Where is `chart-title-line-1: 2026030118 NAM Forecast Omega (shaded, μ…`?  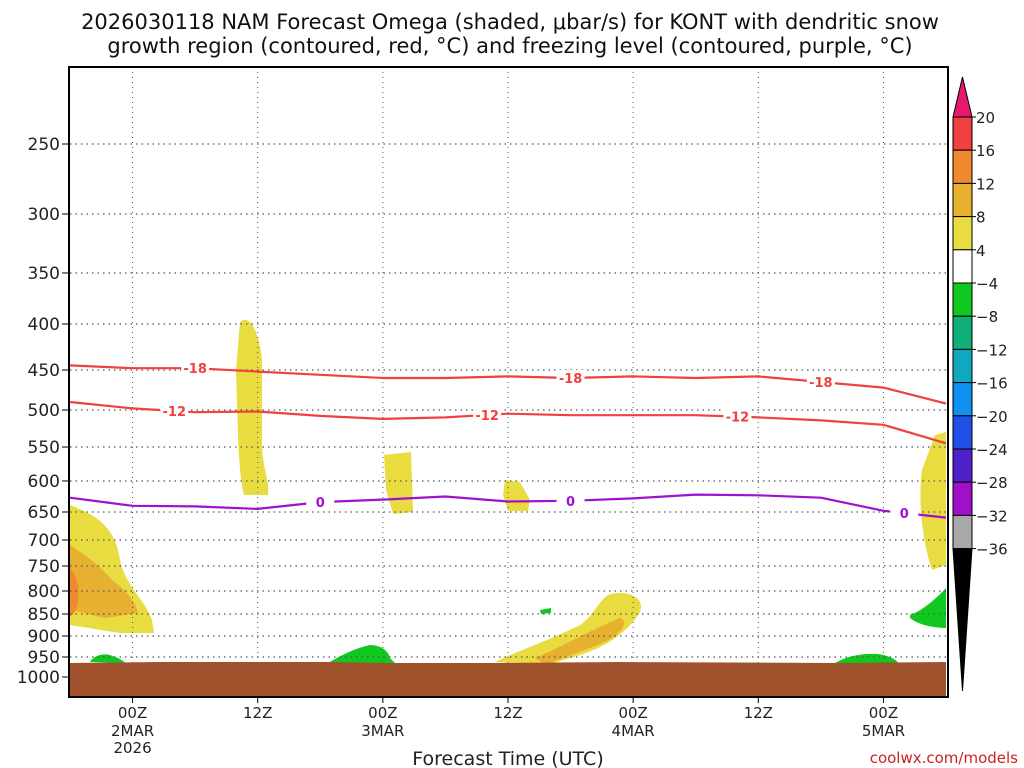
chart-title-line-1: 2026030118 NAM Forecast Omega (shaded, μ… is located at coordinates (510, 22).